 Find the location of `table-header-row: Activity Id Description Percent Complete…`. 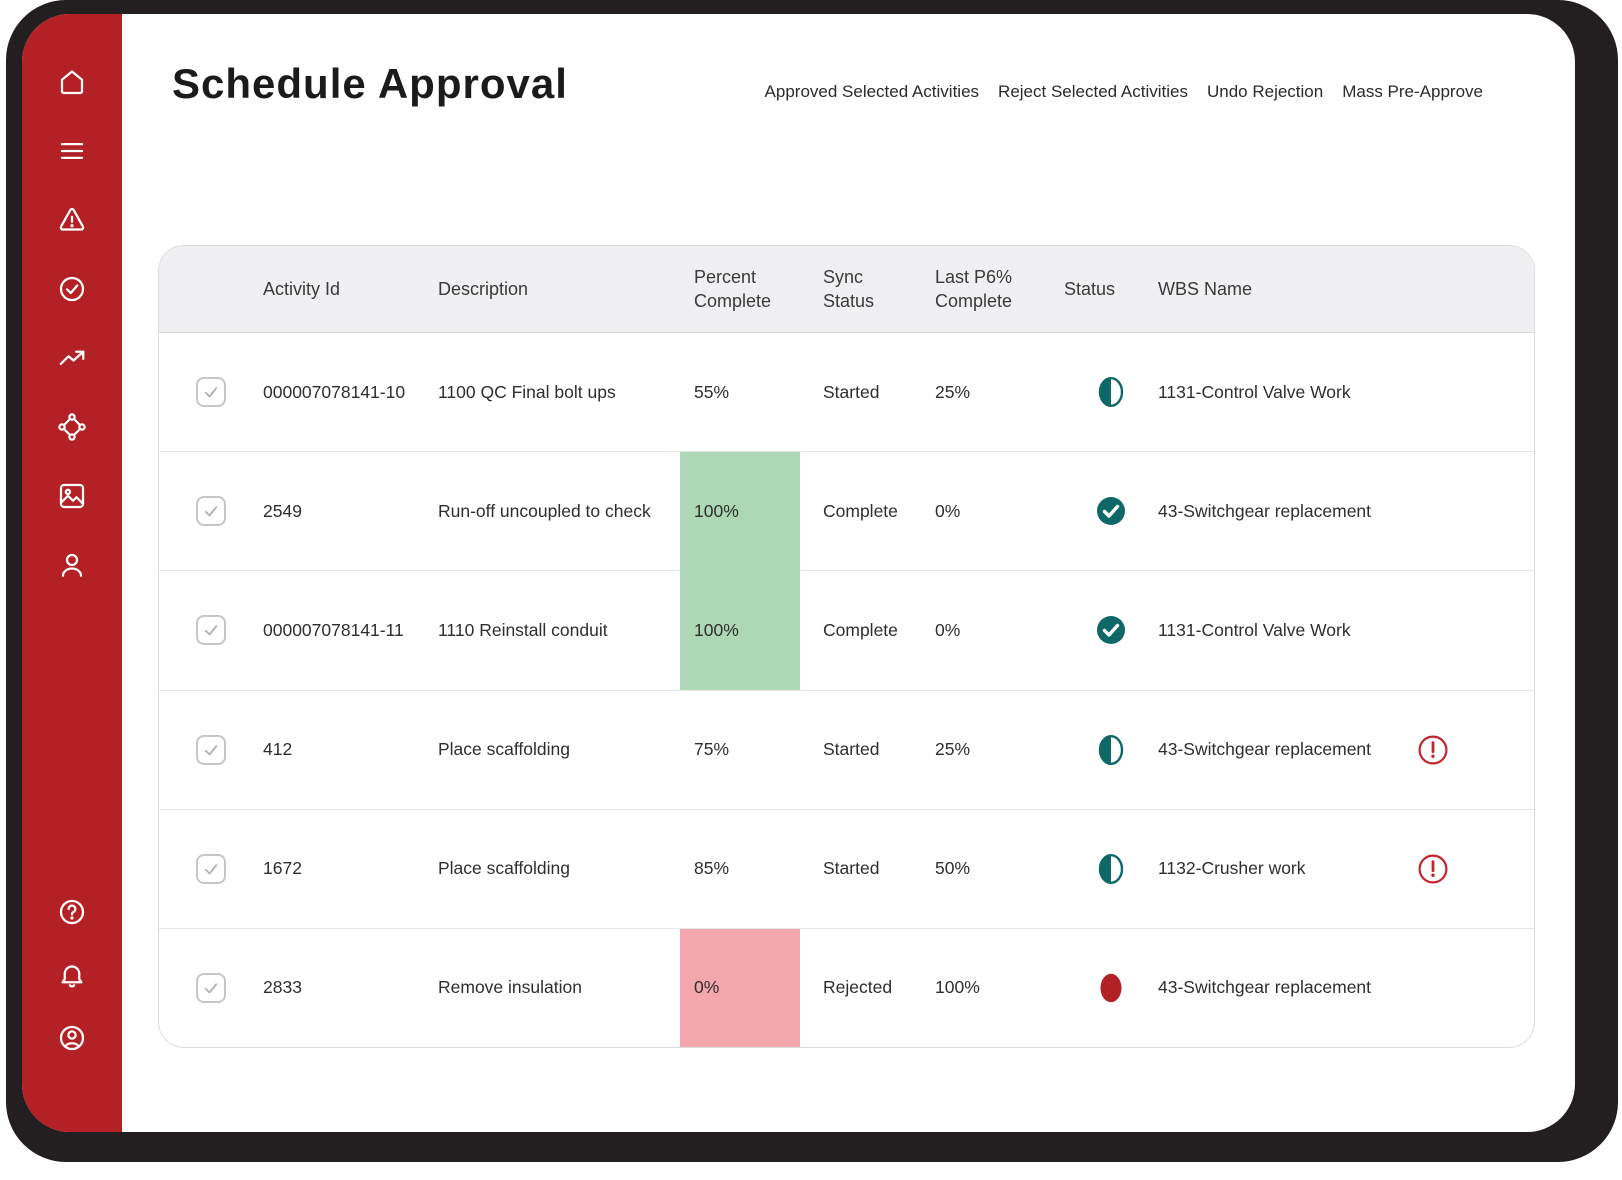

table-header-row: Activity Id Description Percent Complete… is located at coordinates (846, 289).